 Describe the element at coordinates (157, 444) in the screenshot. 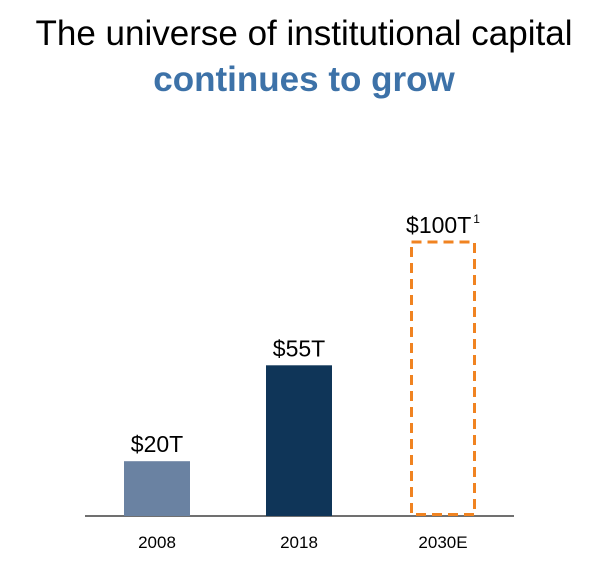

I see `data-label-2008: $20T` at that location.